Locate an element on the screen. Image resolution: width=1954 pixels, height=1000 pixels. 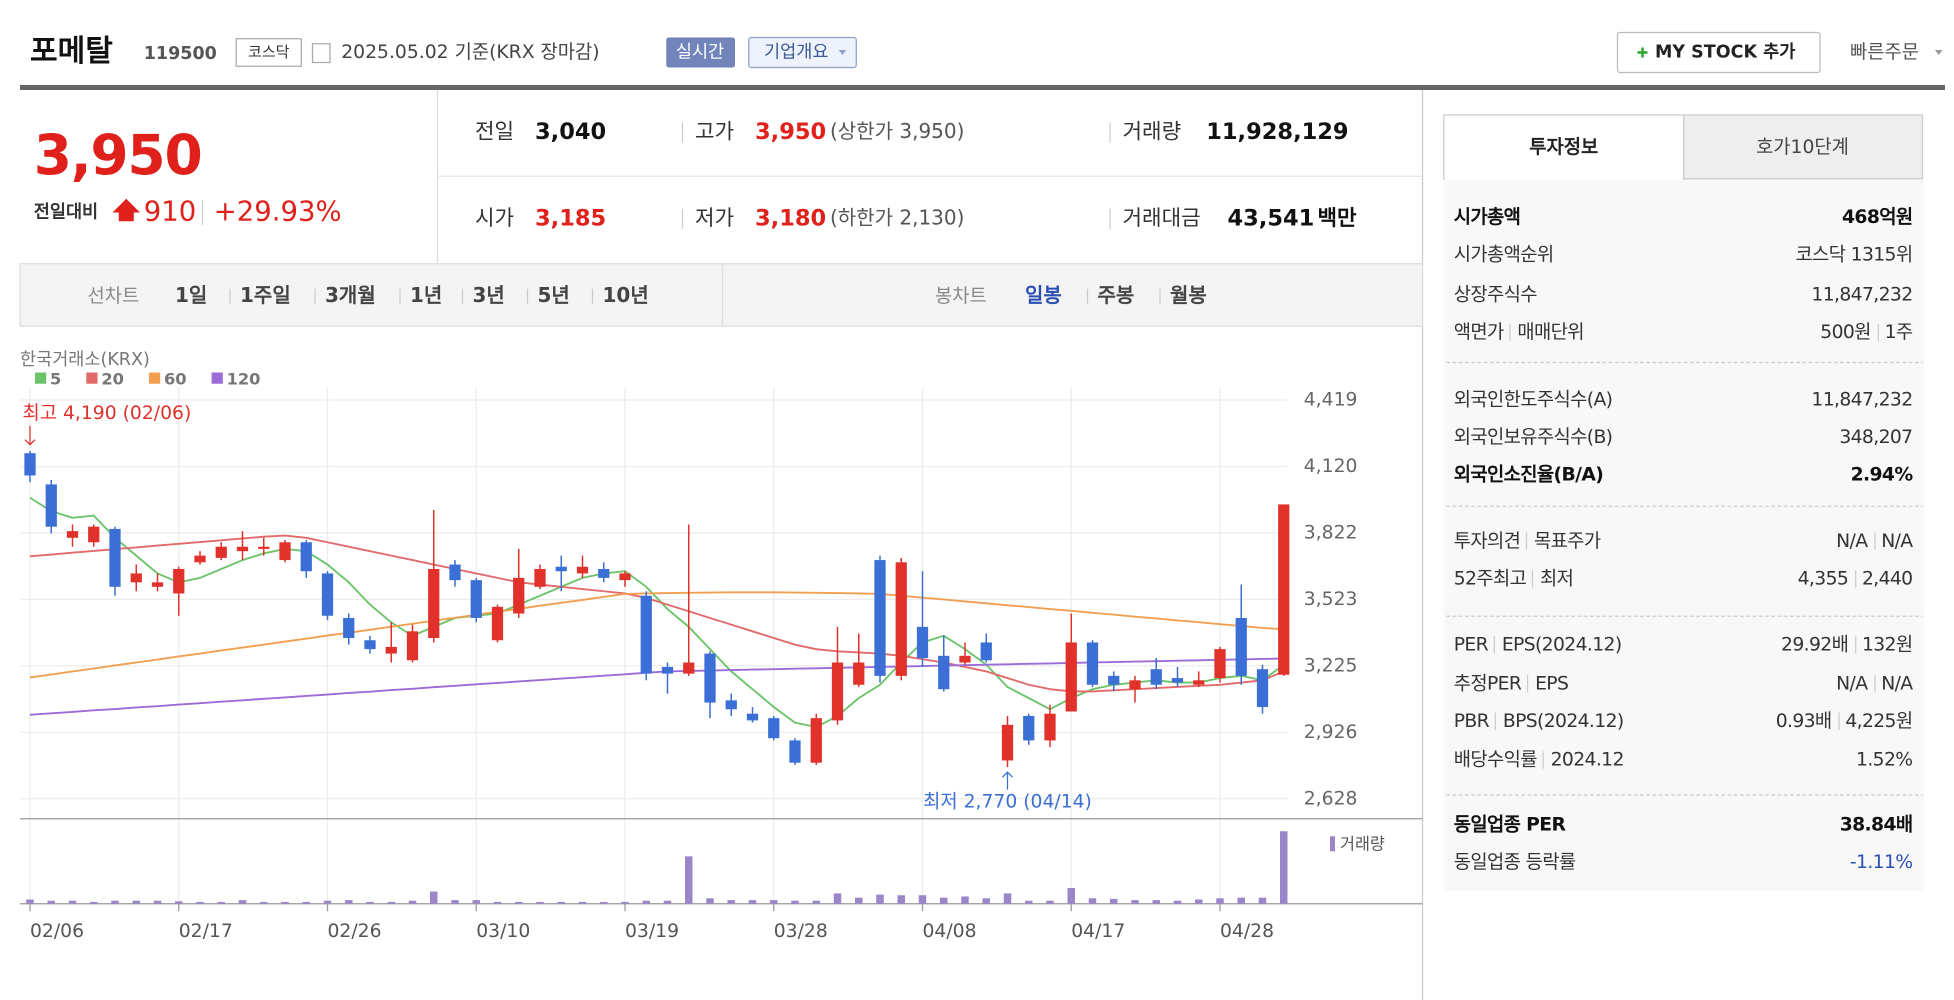
label: 저가 is located at coordinates (714, 218).